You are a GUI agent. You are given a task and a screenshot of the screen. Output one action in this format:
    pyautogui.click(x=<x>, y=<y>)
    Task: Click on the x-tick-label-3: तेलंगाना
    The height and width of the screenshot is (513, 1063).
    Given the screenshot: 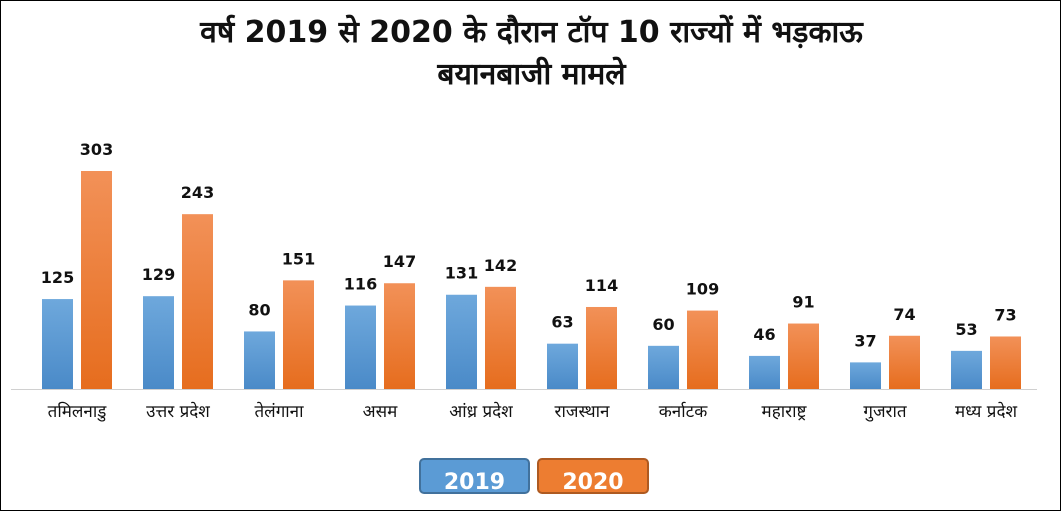 What is the action you would take?
    pyautogui.click(x=279, y=411)
    